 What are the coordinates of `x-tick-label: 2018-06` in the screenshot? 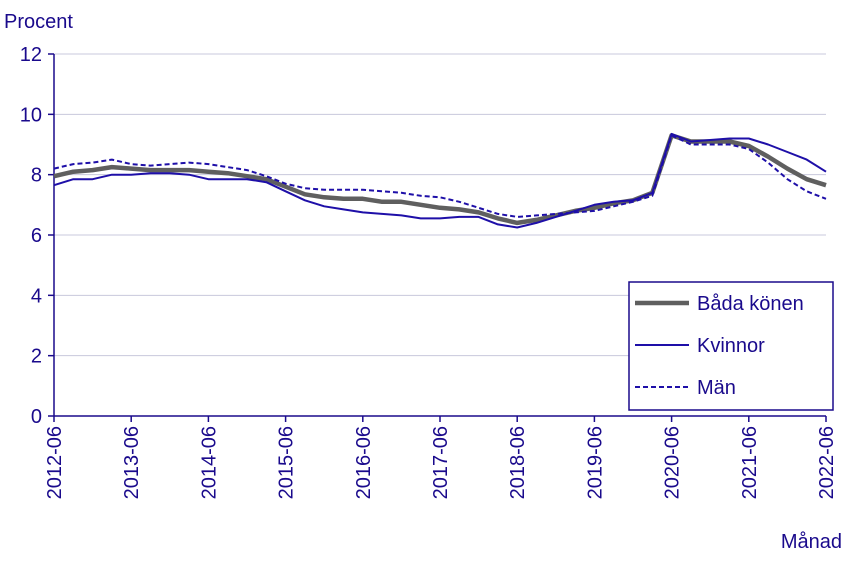 It's located at (518, 462).